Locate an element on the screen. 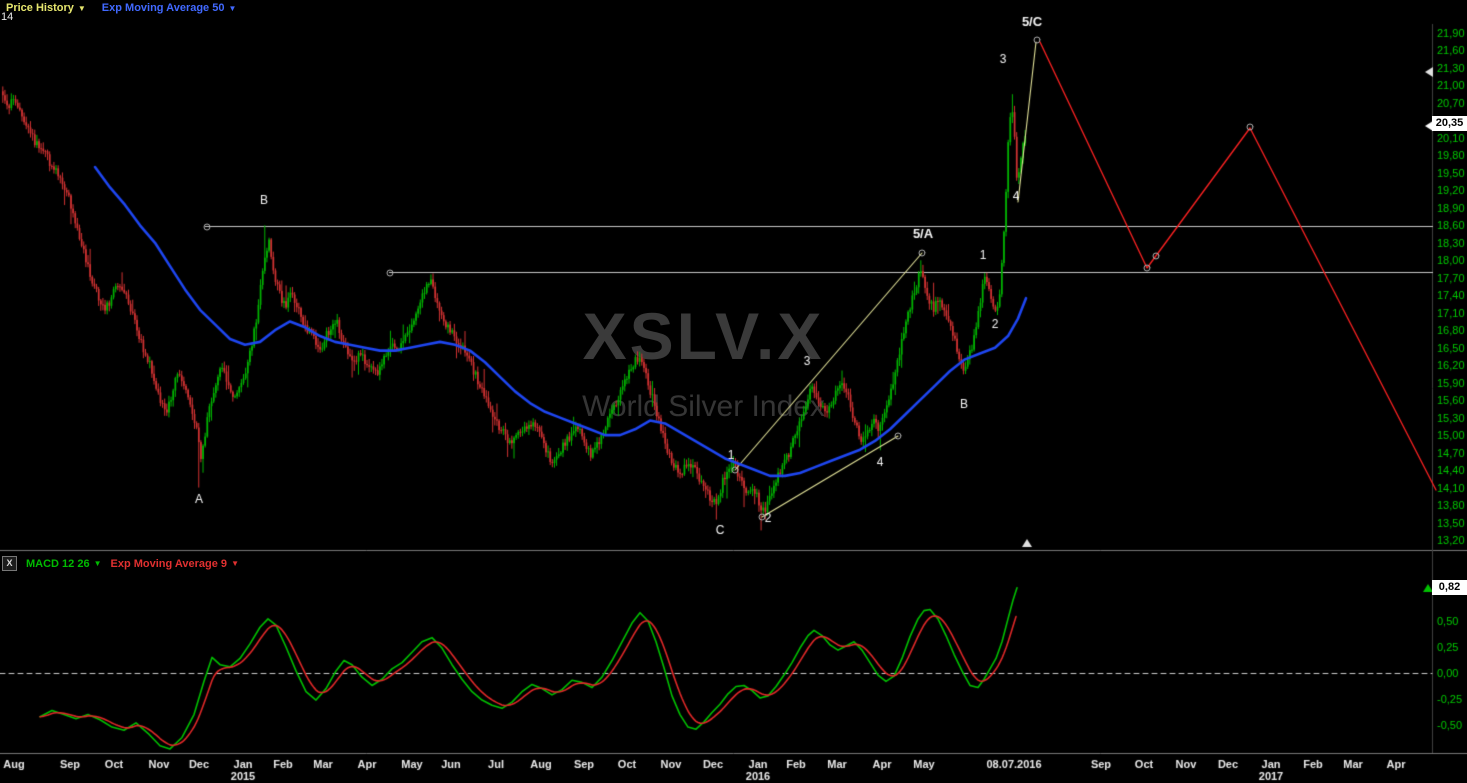 The width and height of the screenshot is (1467, 783). last-price-box: 20,35 is located at coordinates (1449, 123).